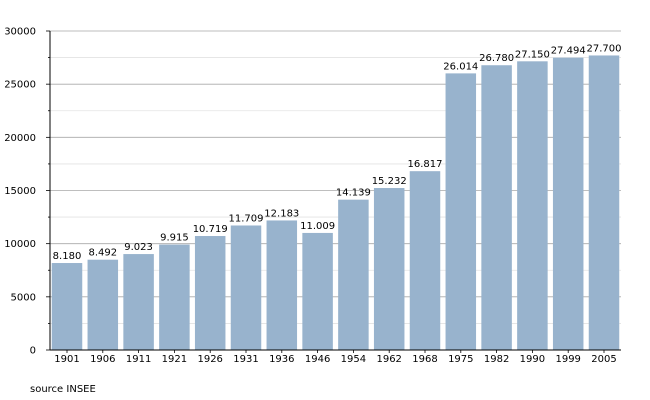  I want to click on bar-2005, so click(604, 203).